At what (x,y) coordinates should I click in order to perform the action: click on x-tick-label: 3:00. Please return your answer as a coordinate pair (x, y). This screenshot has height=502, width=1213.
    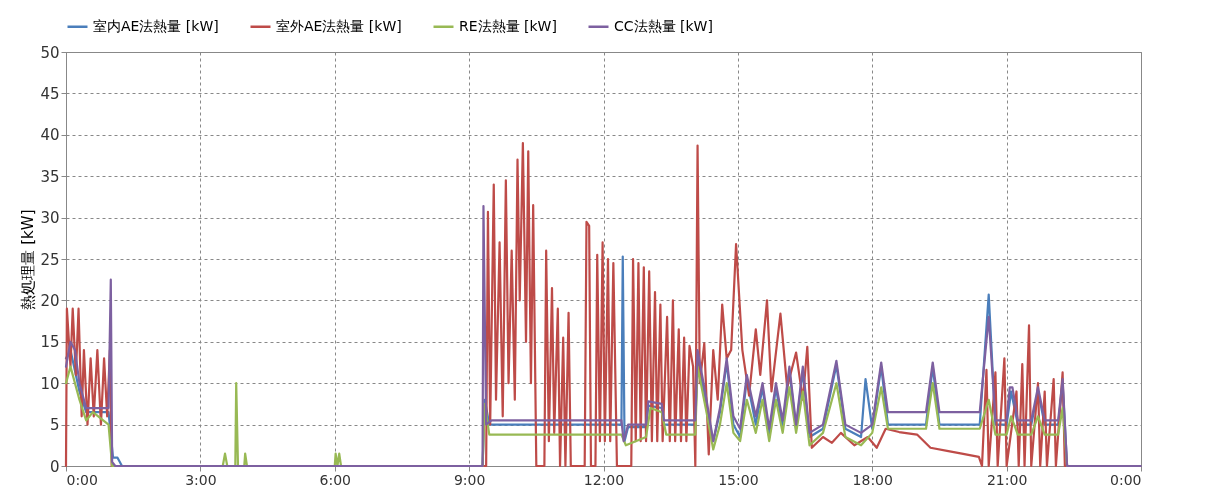
    Looking at the image, I should click on (201, 479).